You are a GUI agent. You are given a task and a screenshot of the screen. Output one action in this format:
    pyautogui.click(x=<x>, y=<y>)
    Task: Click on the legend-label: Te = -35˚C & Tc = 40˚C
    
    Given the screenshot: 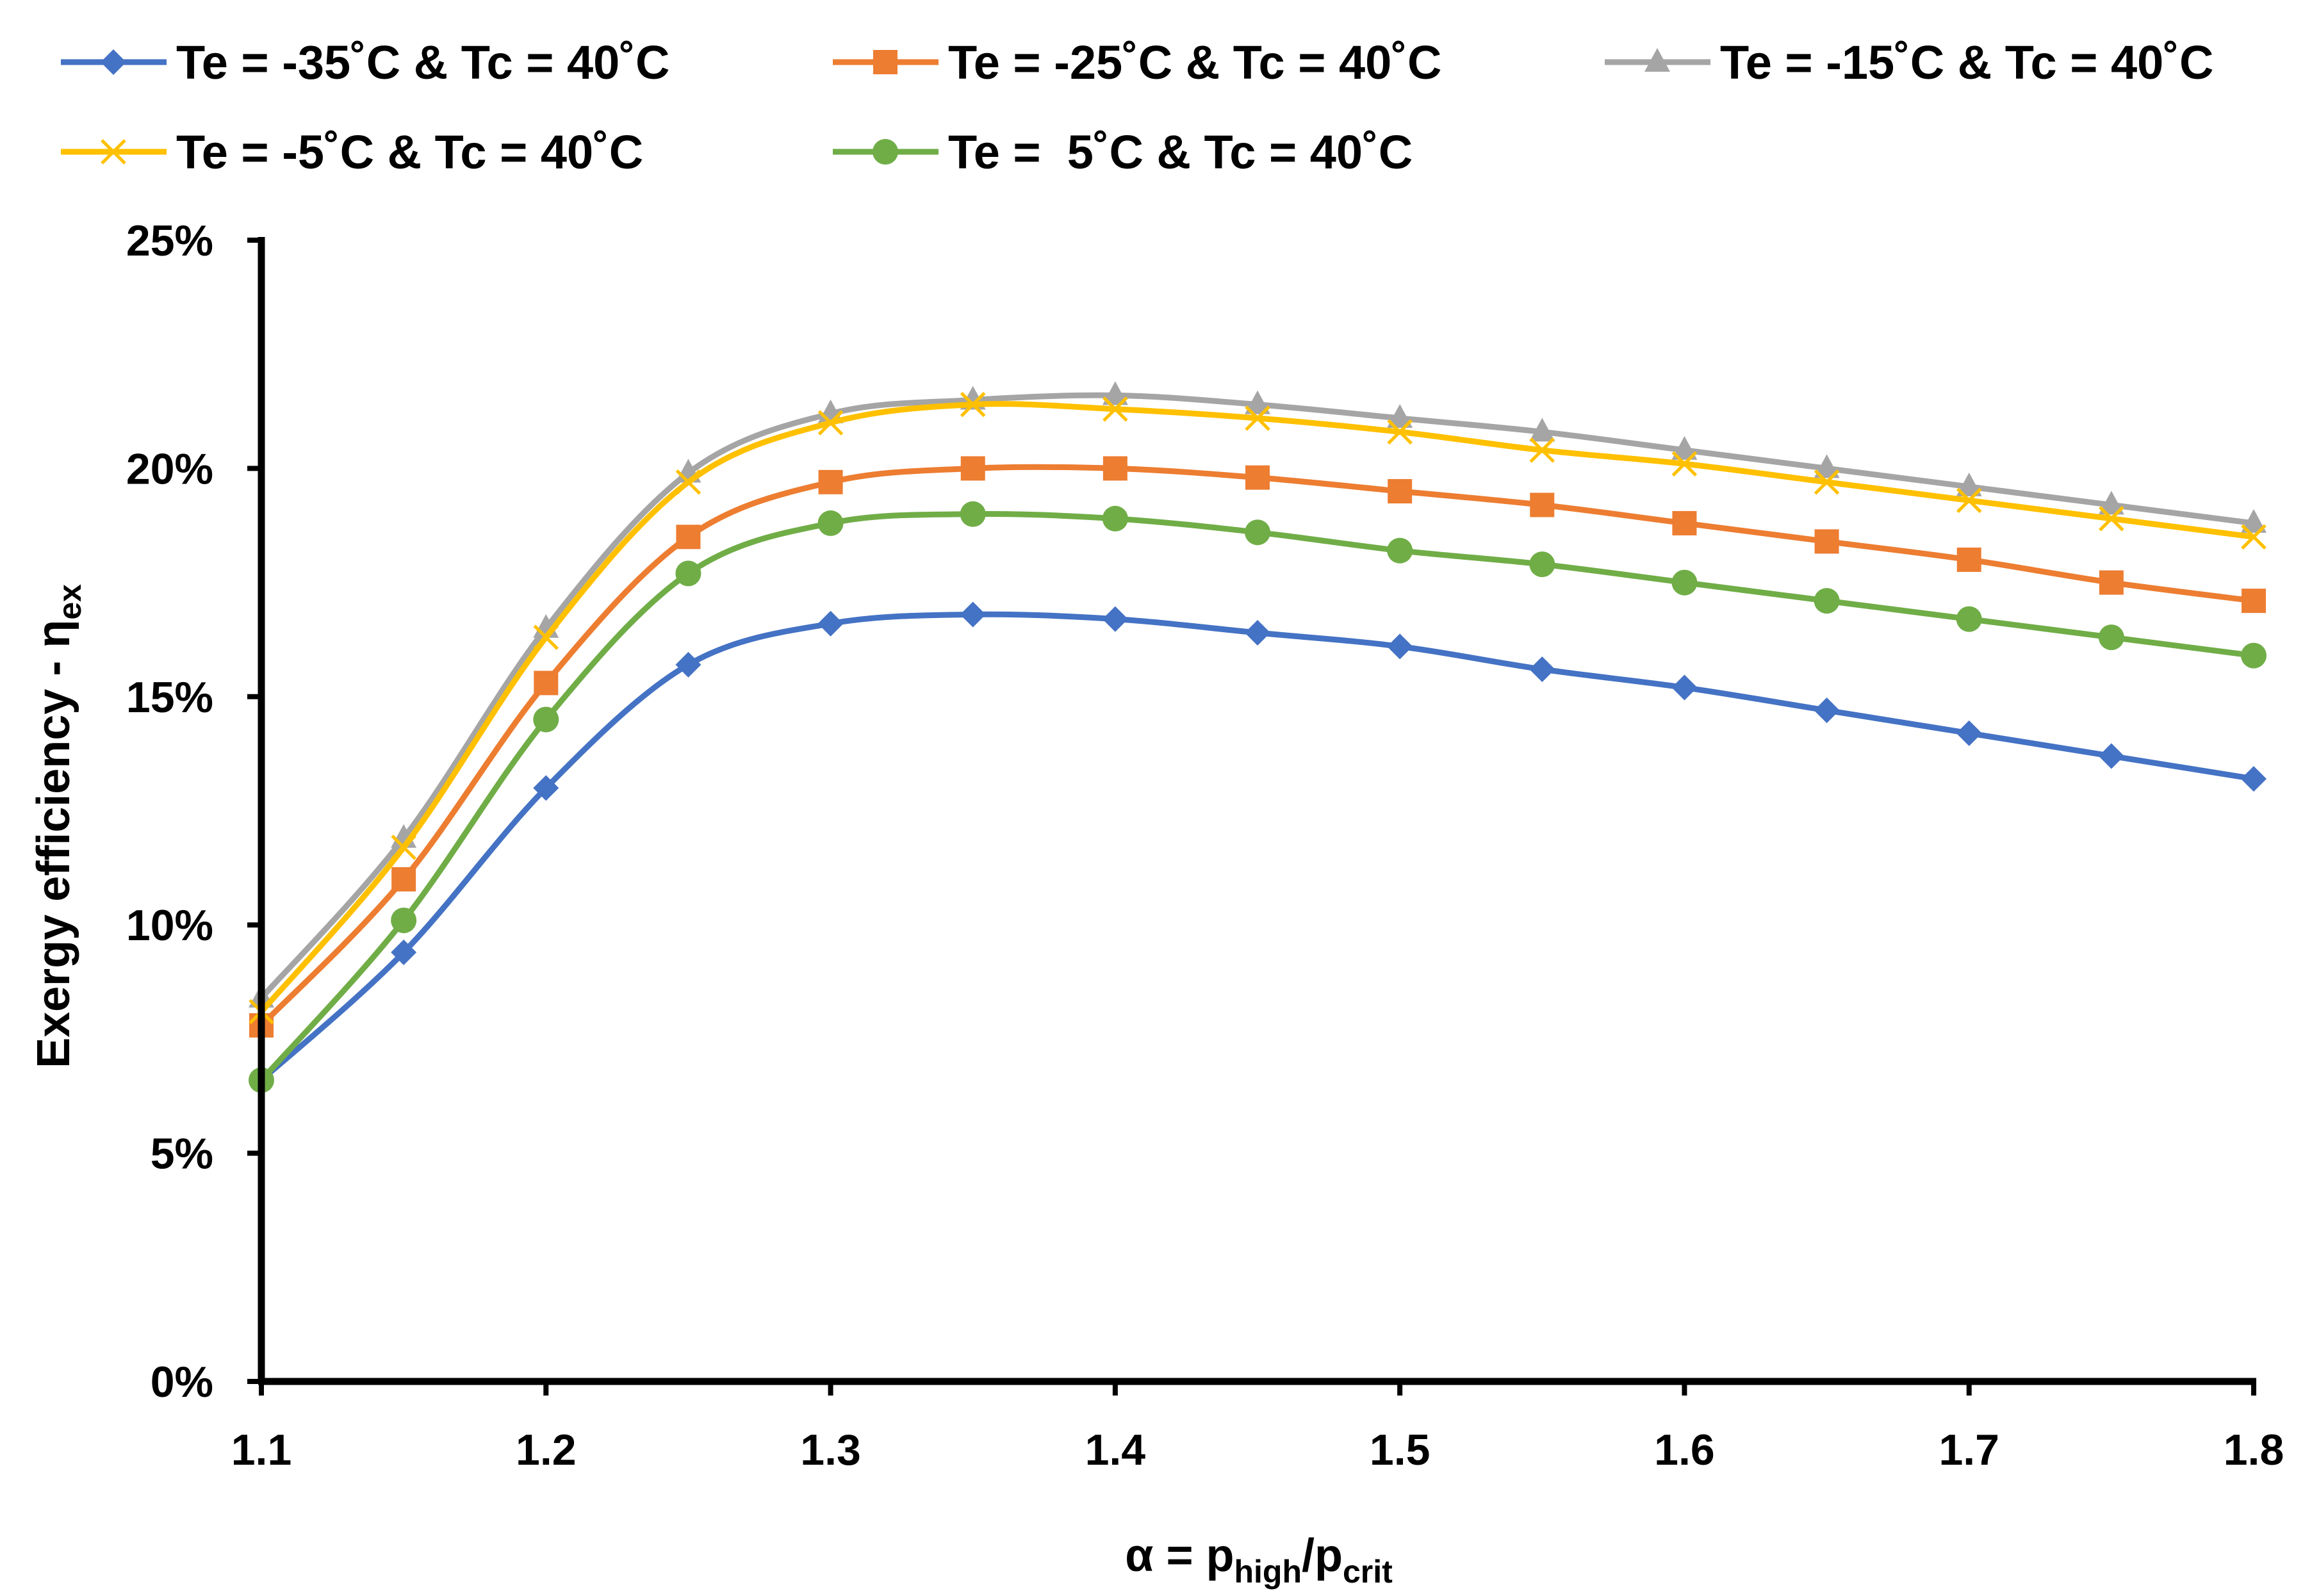 What is the action you would take?
    pyautogui.click(x=422, y=62)
    